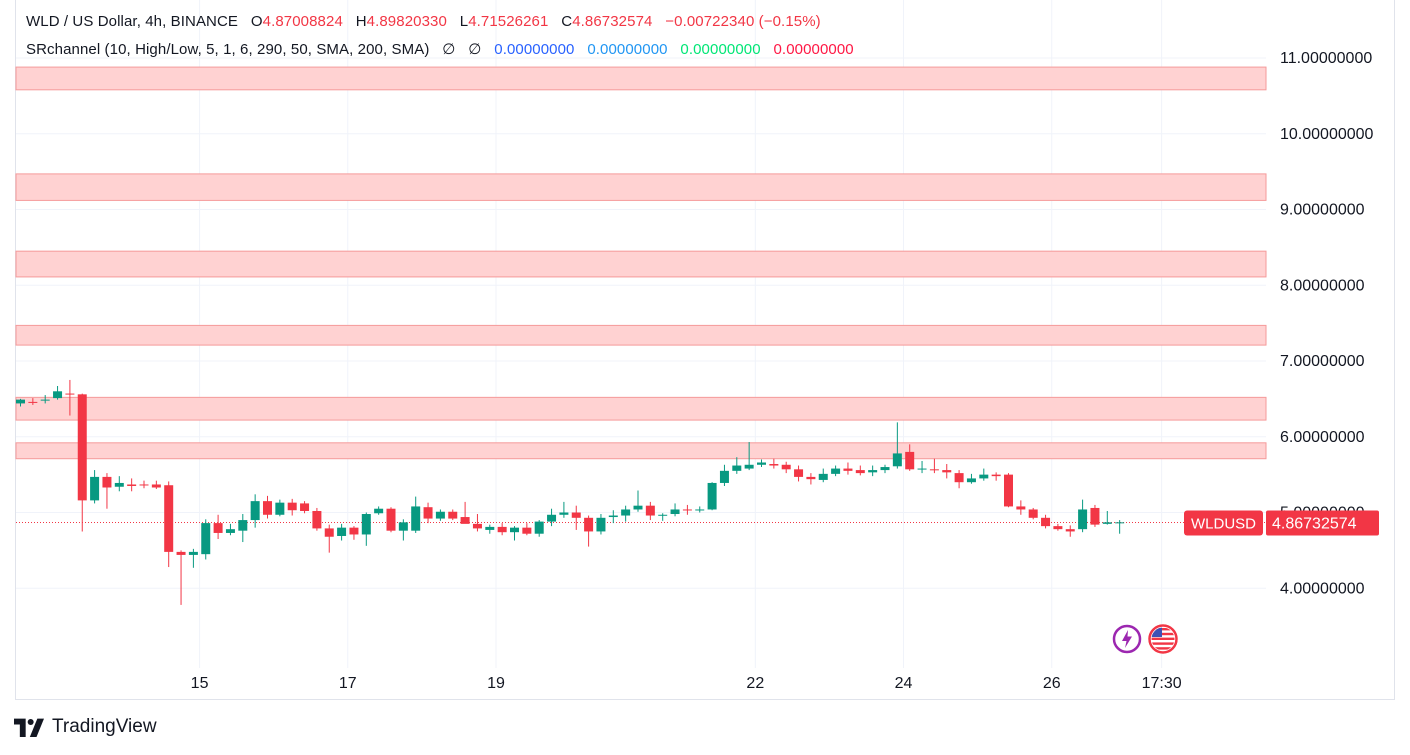  I want to click on lightning-icon, so click(1127, 639).